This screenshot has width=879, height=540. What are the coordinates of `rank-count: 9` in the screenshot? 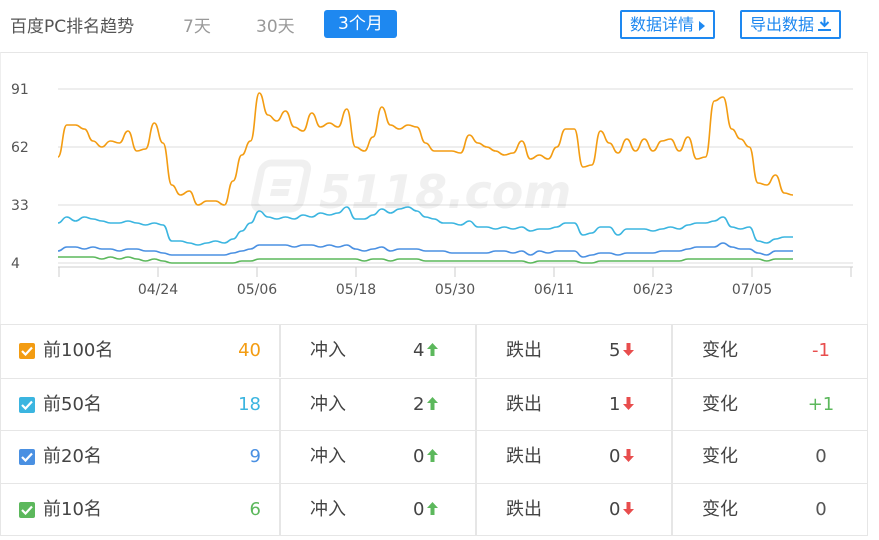 It's located at (255, 456).